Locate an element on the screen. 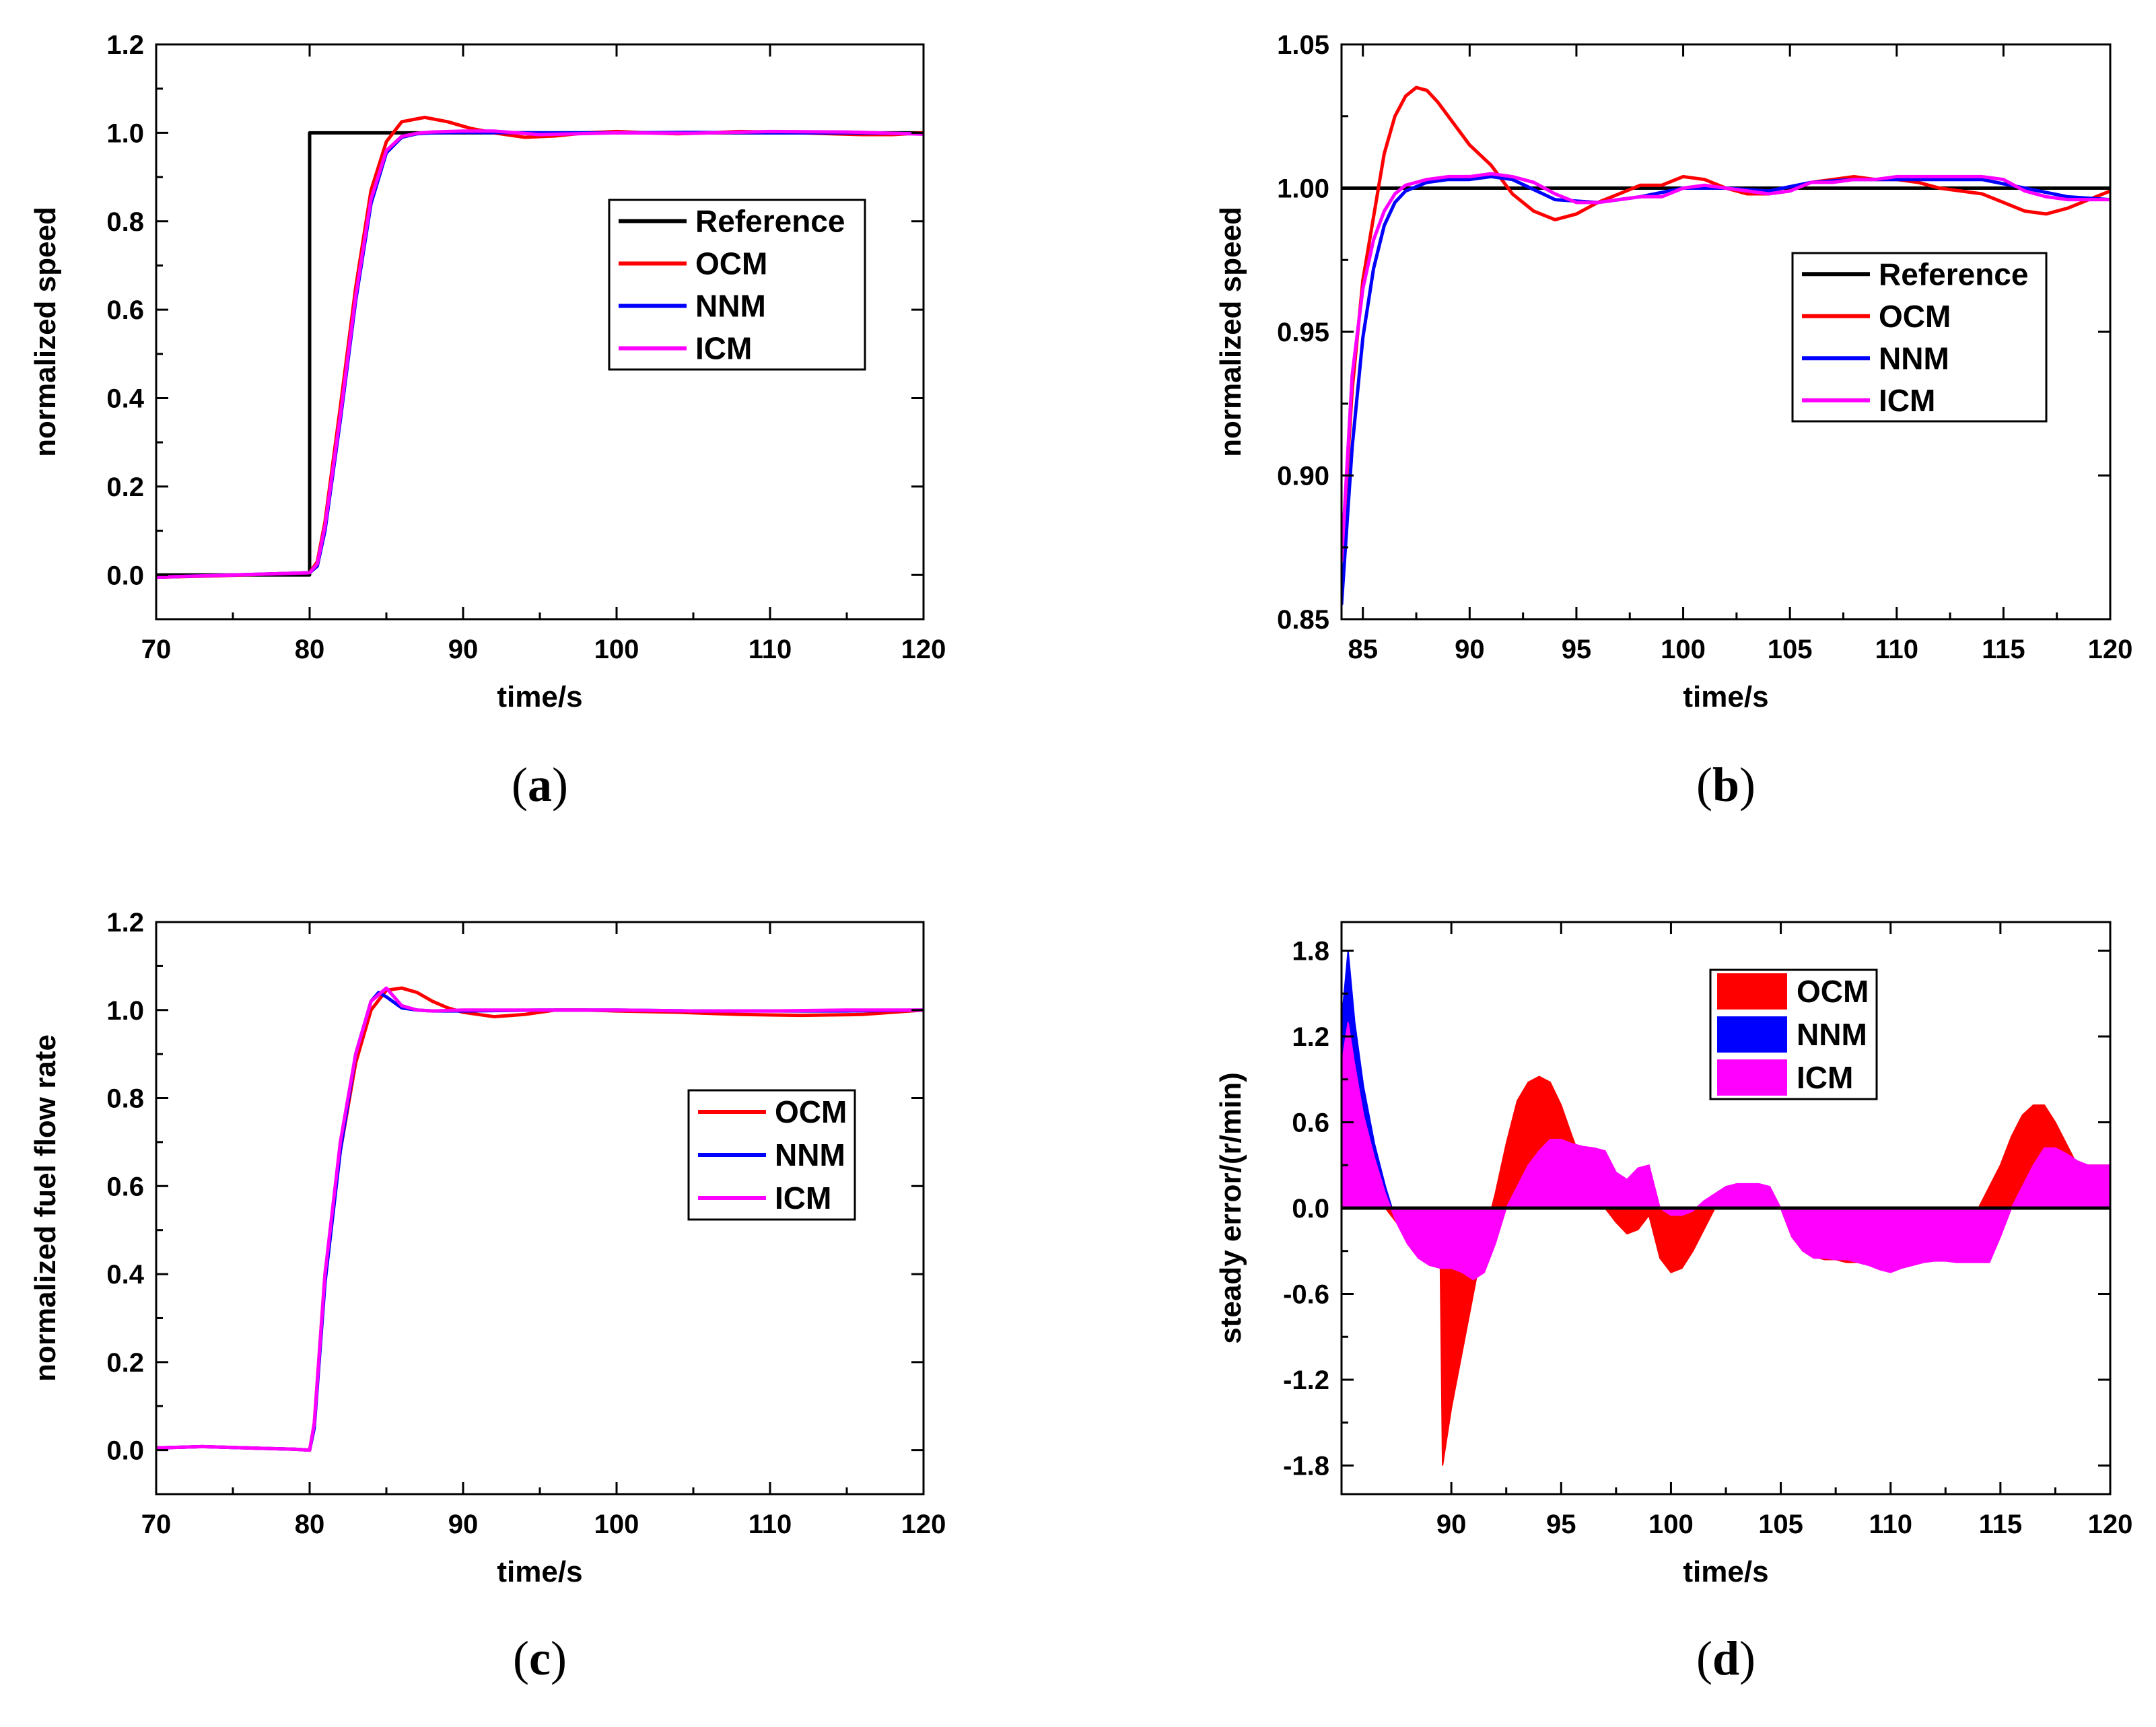 The width and height of the screenshot is (2156, 1727). y-tick-label: 1.05 is located at coordinates (1303, 45).